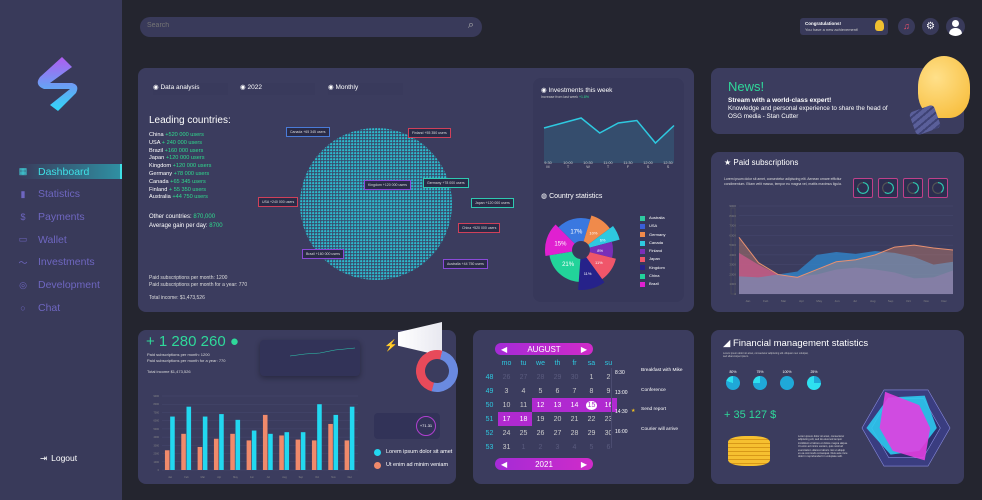 Image resolution: width=982 pixels, height=500 pixels. I want to click on map-country-label: China +520 000 users, so click(479, 228).